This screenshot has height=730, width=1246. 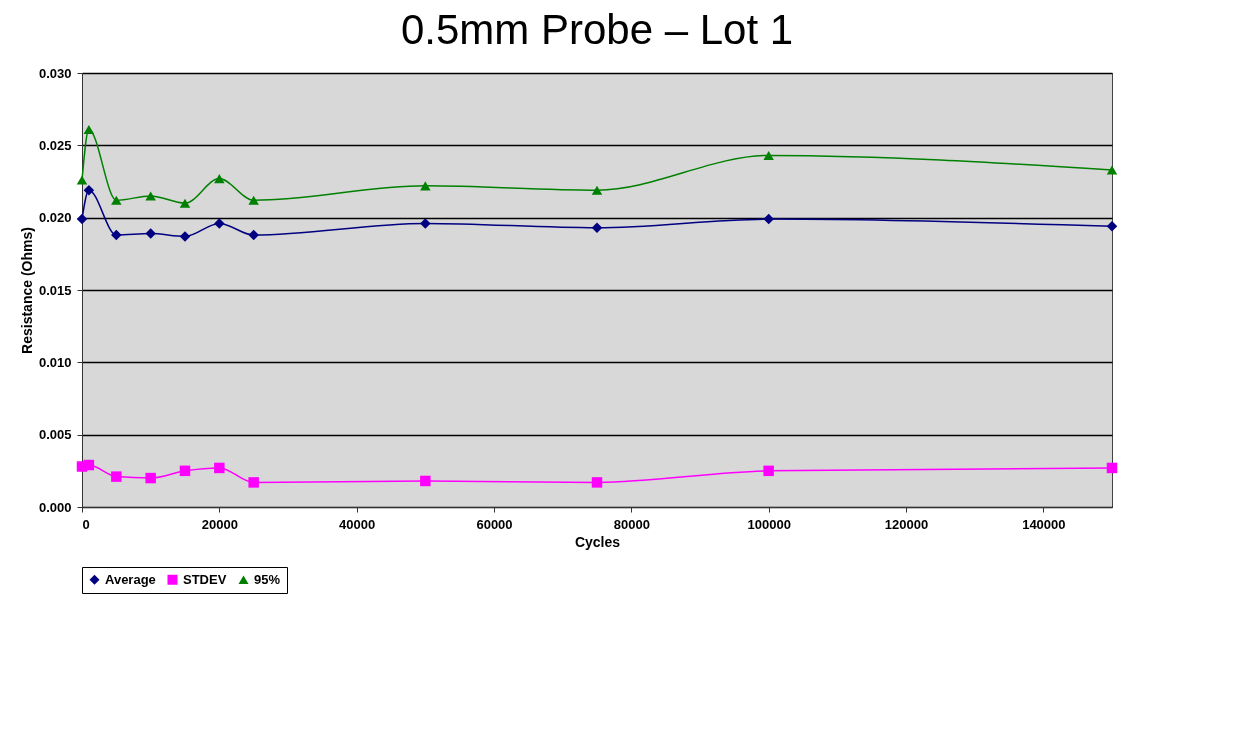 I want to click on y-tick-label: 0.010, so click(x=55, y=362).